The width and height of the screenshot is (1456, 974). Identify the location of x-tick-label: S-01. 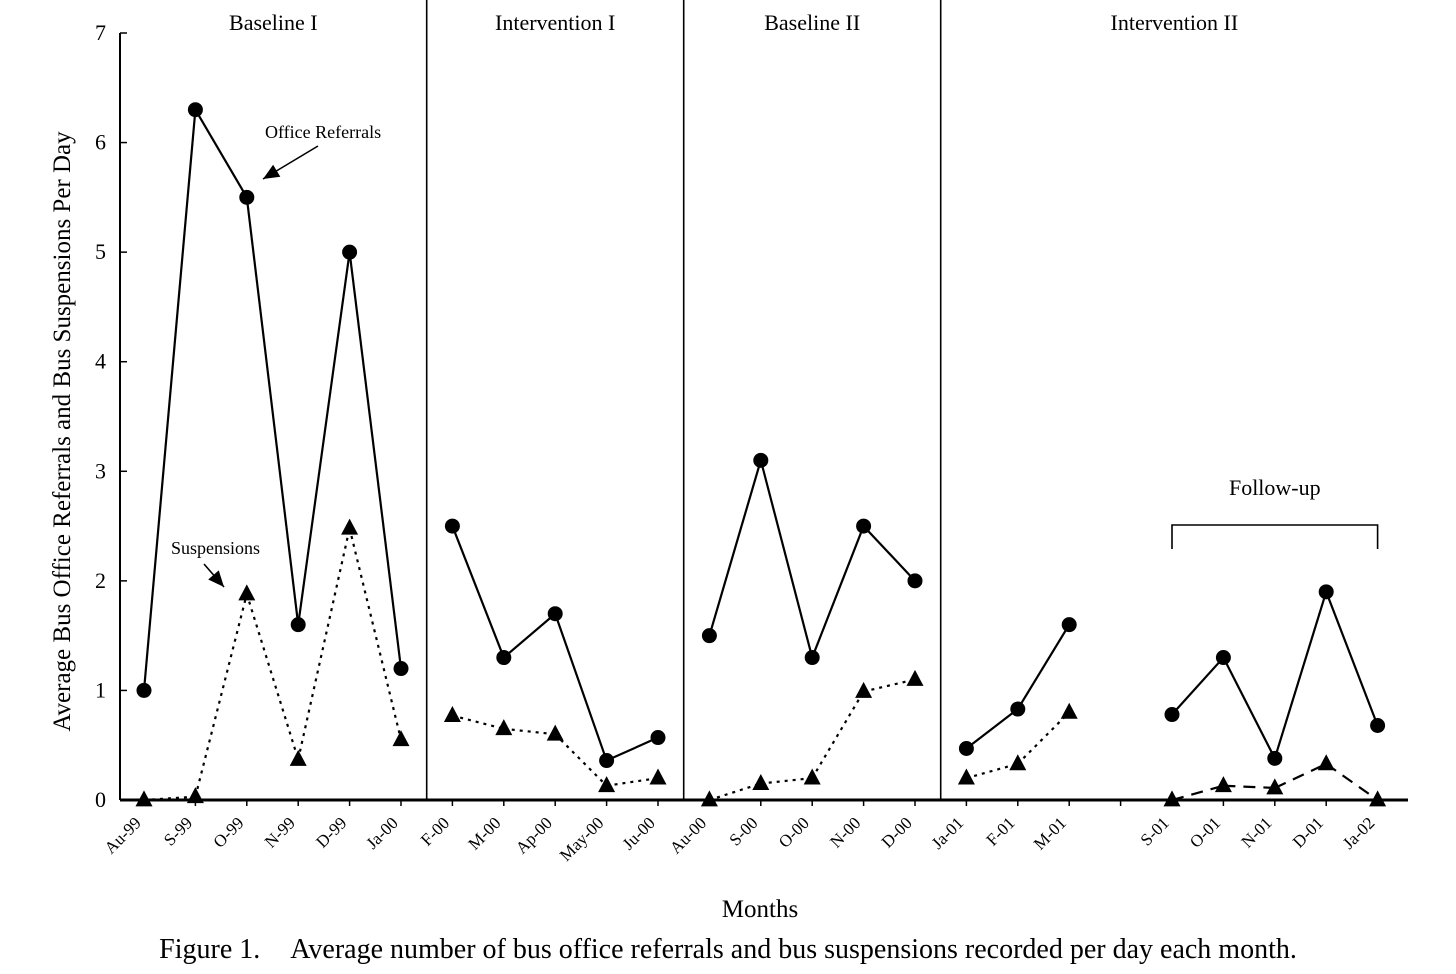
(1155, 831).